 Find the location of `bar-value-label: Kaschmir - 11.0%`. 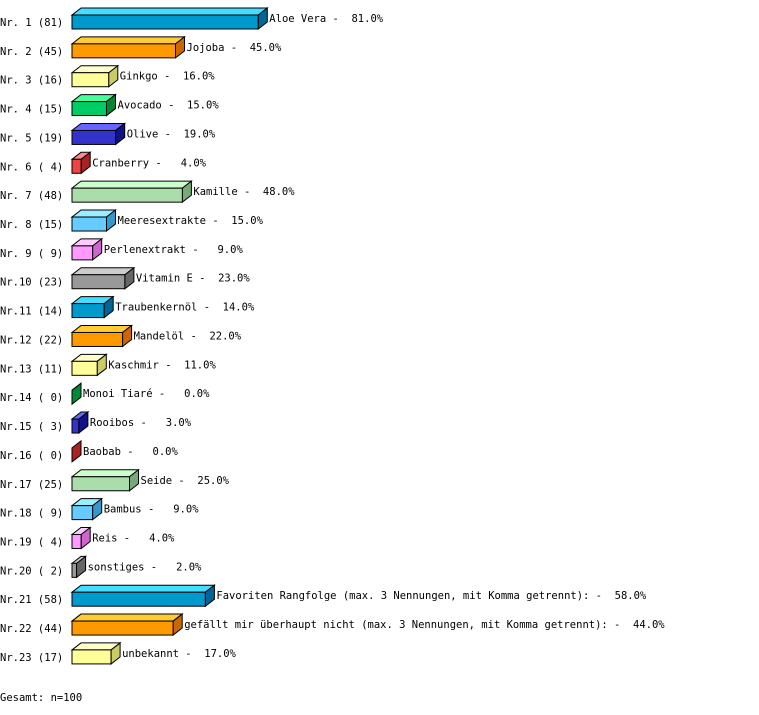

bar-value-label: Kaschmir - 11.0% is located at coordinates (162, 365).